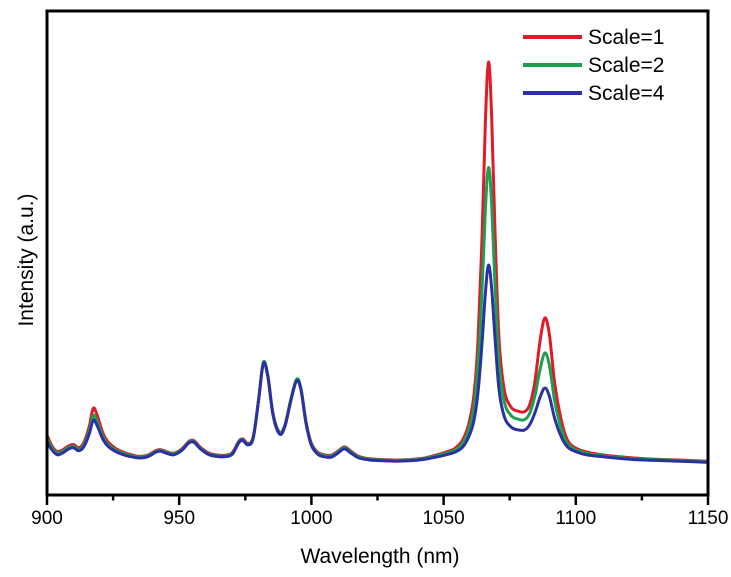 This screenshot has width=731, height=577. What do you see at coordinates (626, 93) in the screenshot?
I see `legend-label-scale-4: Scale=4` at bounding box center [626, 93].